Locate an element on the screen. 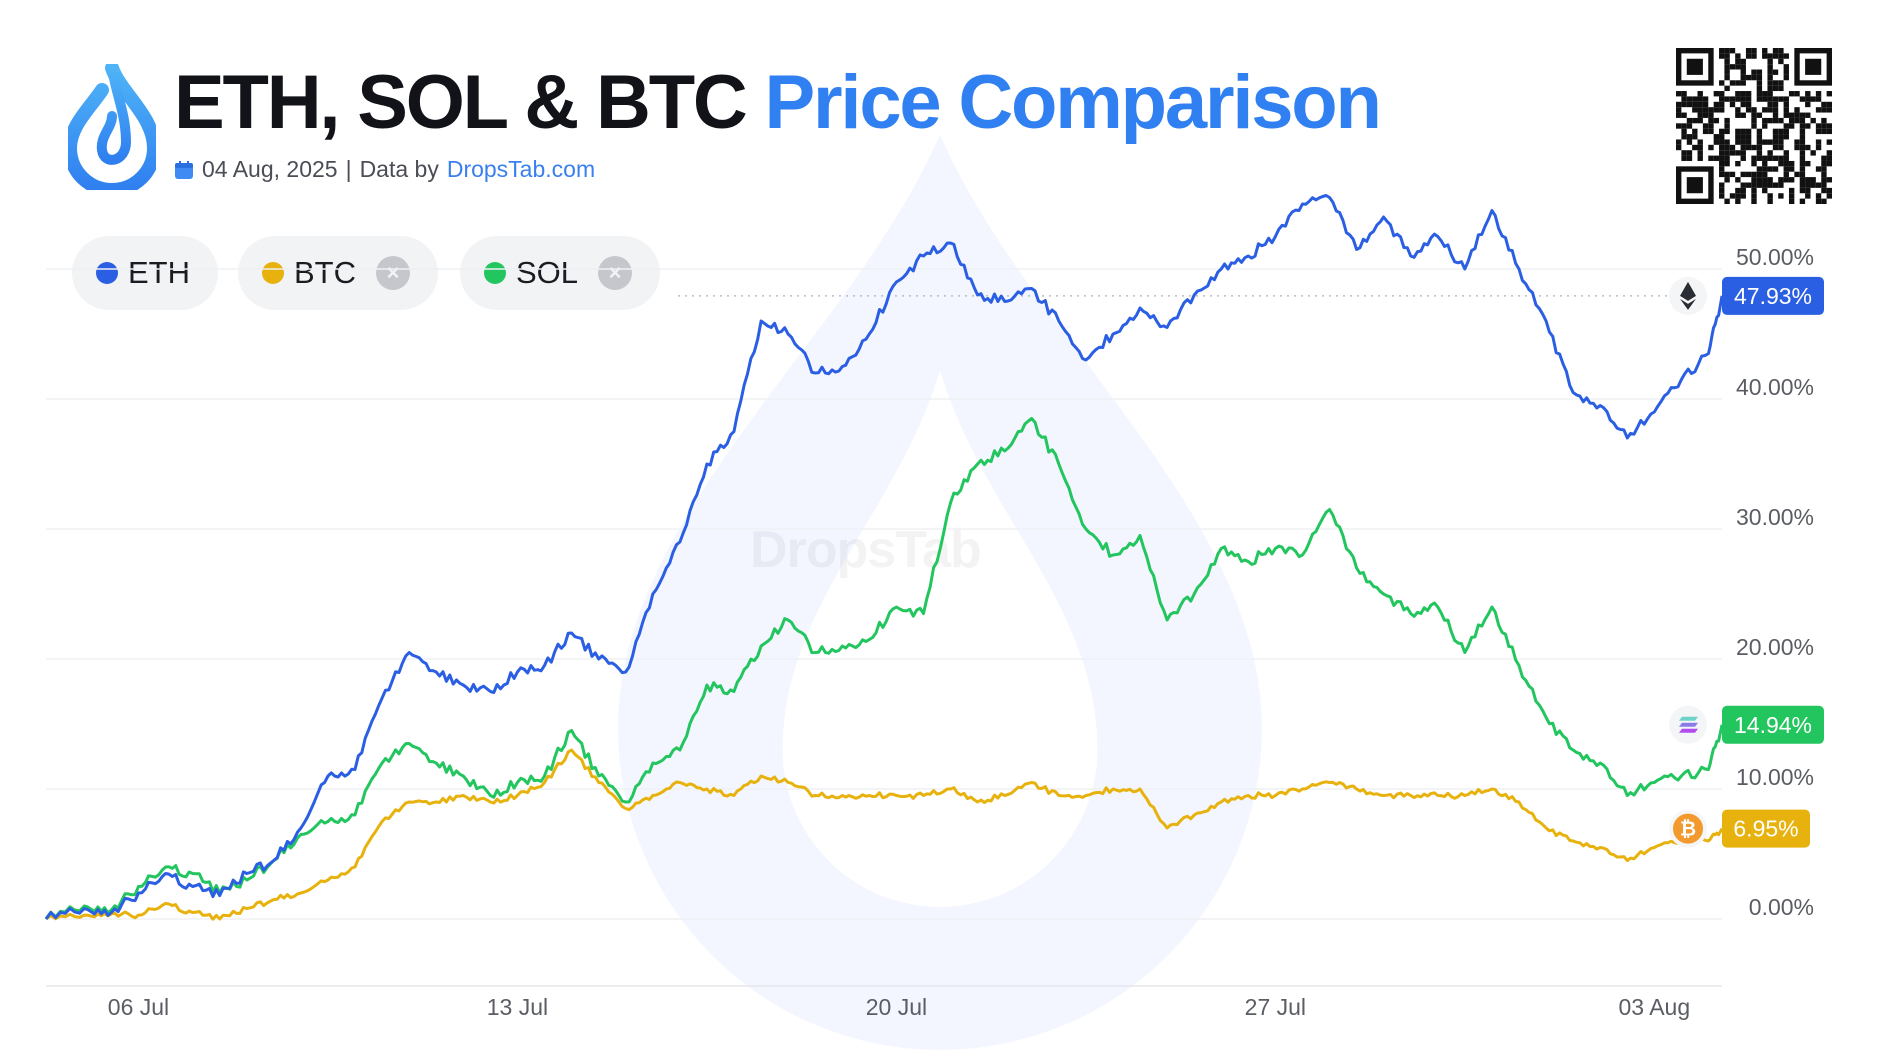 This screenshot has height=1052, width=1880. solana-icon is located at coordinates (1688, 724).